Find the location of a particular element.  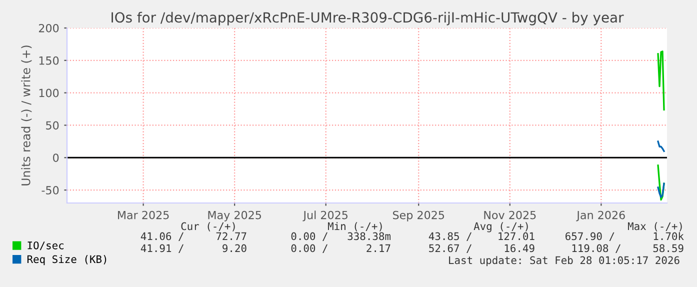

y-axis-title: Units read (-) / write (+) is located at coordinates (26, 116).